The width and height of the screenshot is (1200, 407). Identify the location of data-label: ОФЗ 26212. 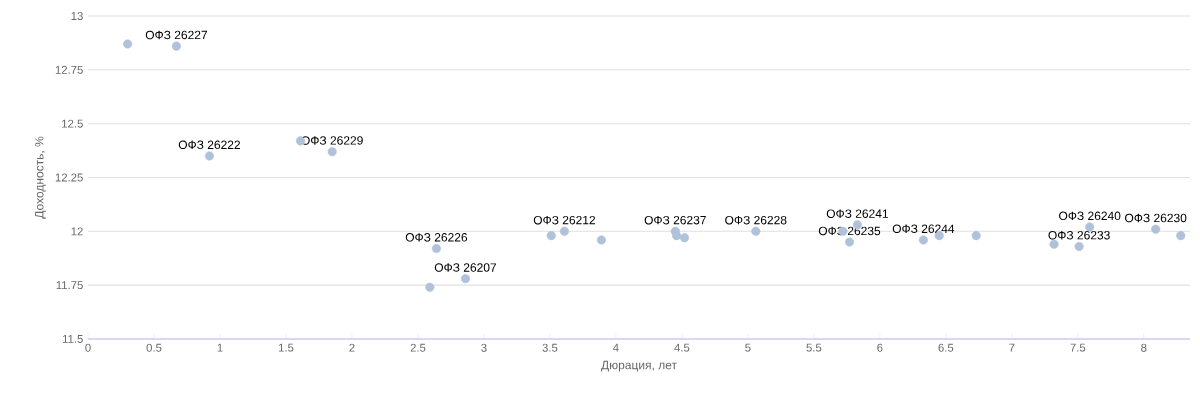
(564, 220).